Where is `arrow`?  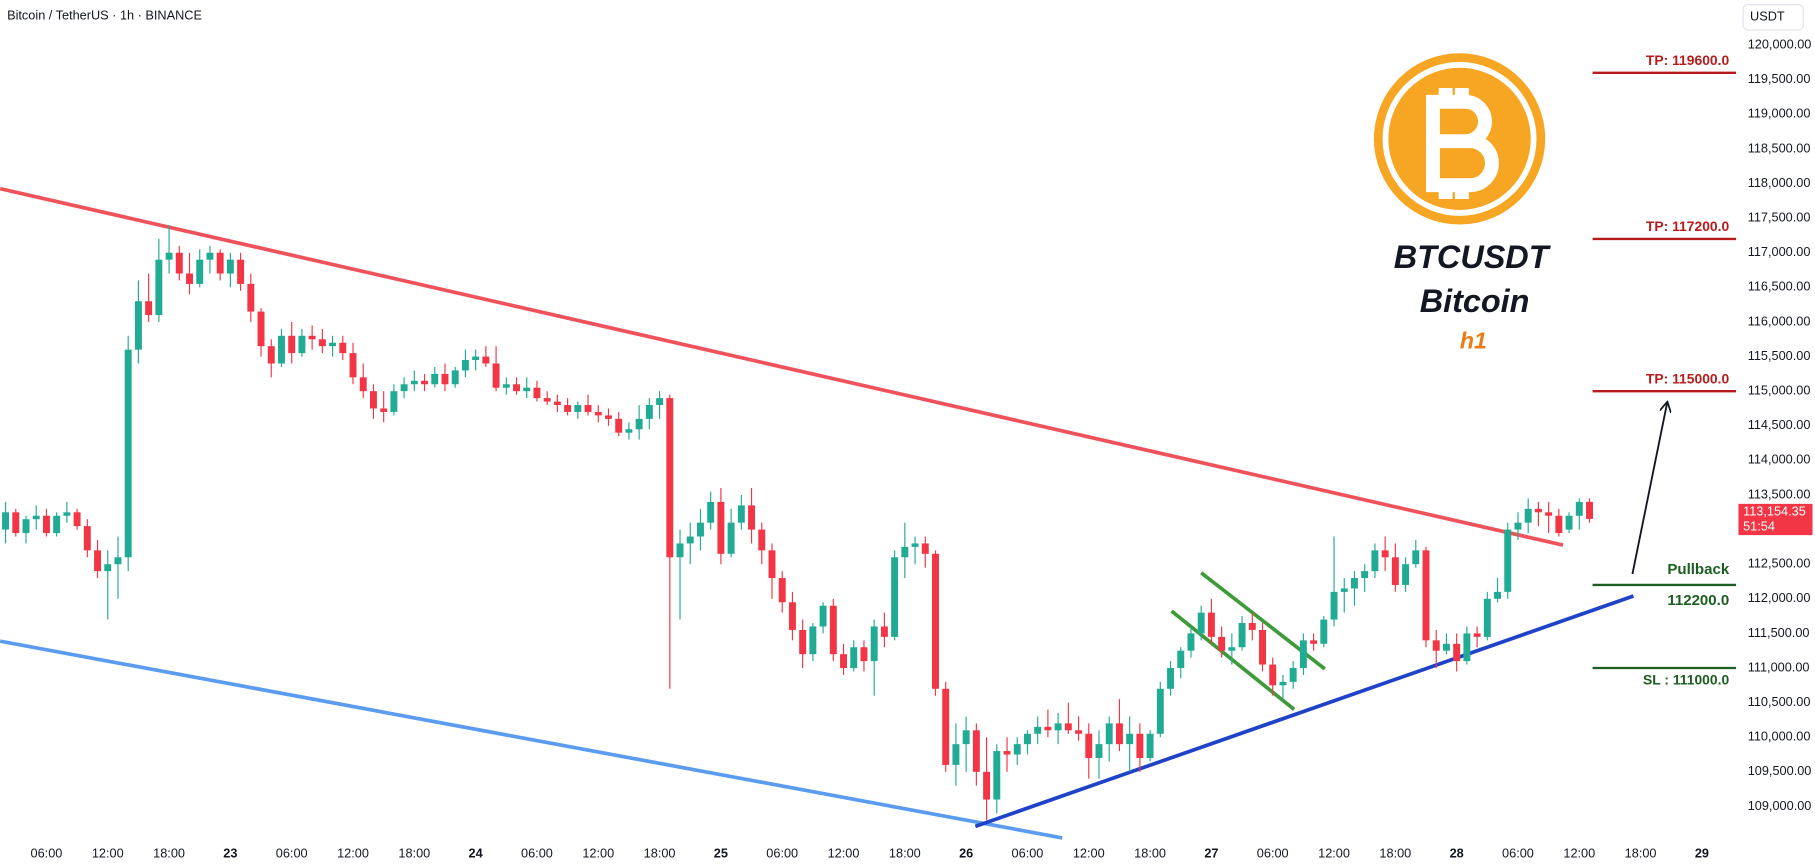
arrow is located at coordinates (1649, 489).